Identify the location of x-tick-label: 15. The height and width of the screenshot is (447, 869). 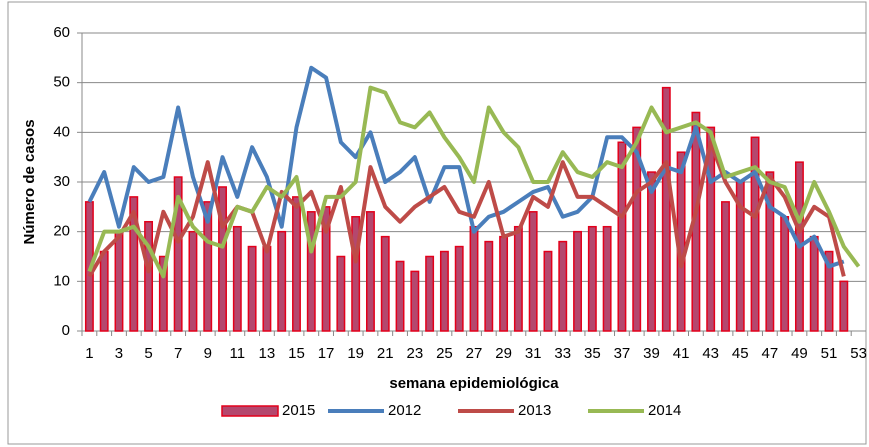
(296, 353).